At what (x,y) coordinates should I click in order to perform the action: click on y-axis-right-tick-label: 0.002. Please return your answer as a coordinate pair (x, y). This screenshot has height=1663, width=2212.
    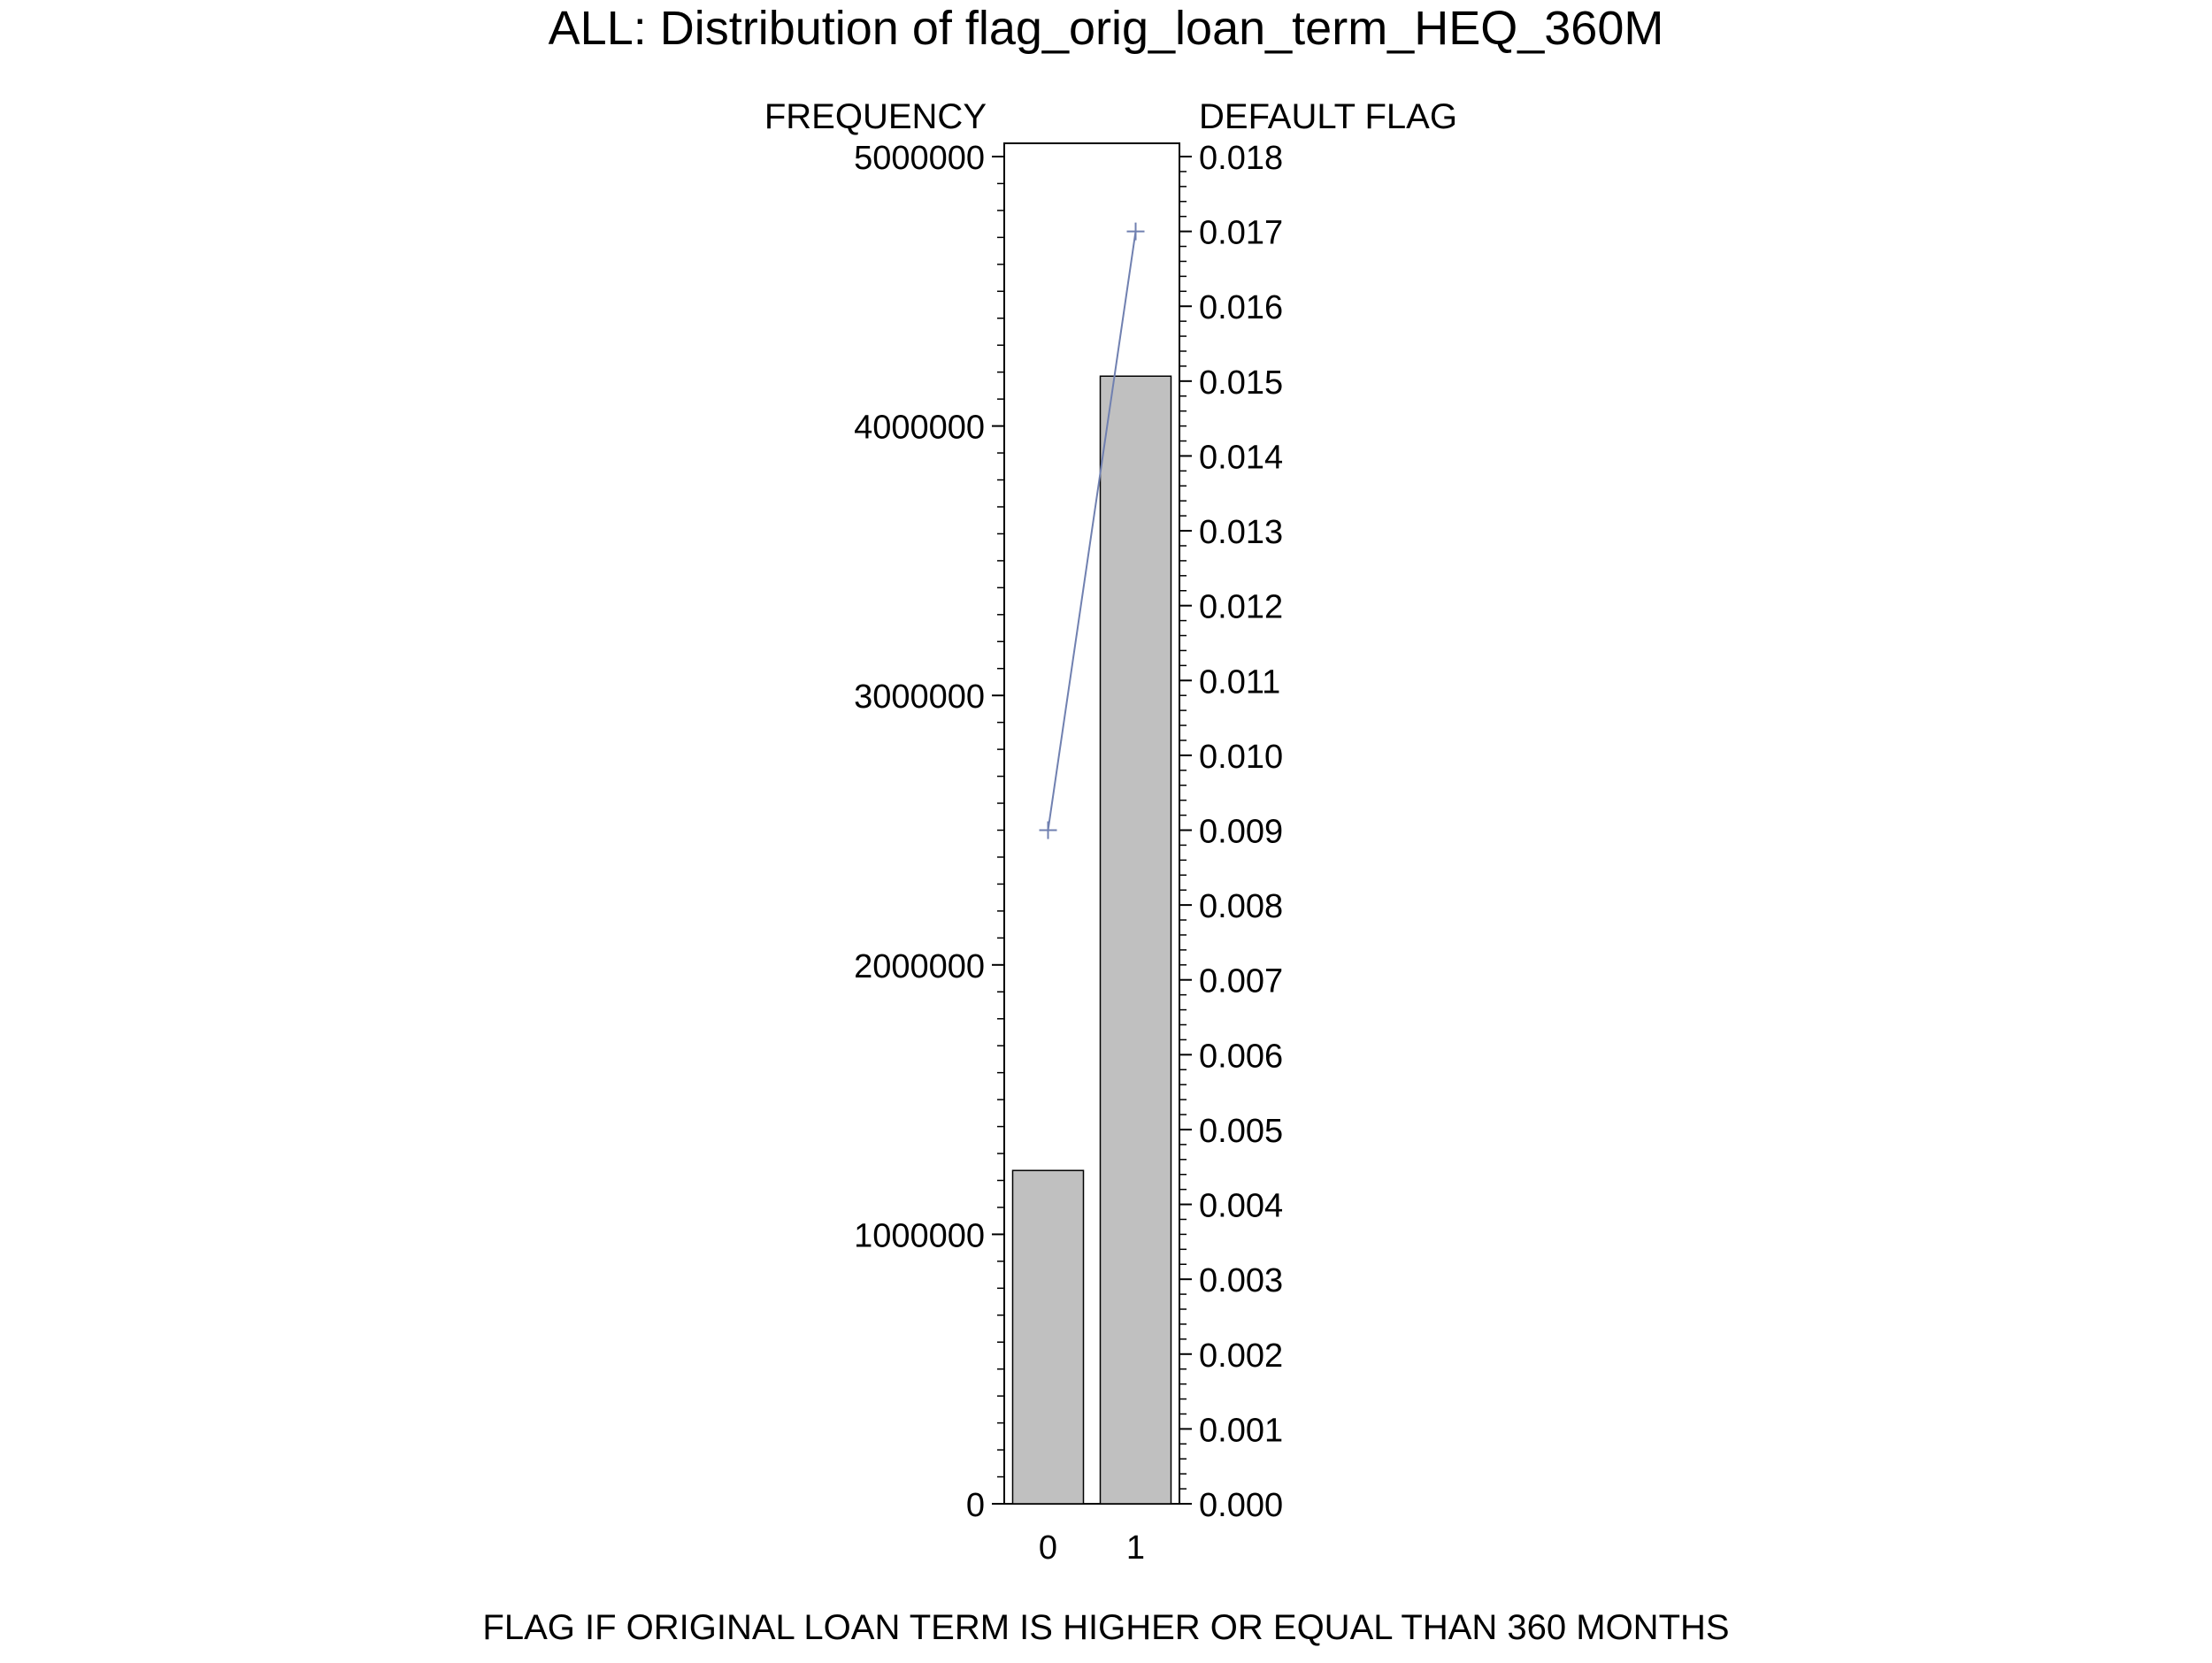
    Looking at the image, I should click on (1241, 1356).